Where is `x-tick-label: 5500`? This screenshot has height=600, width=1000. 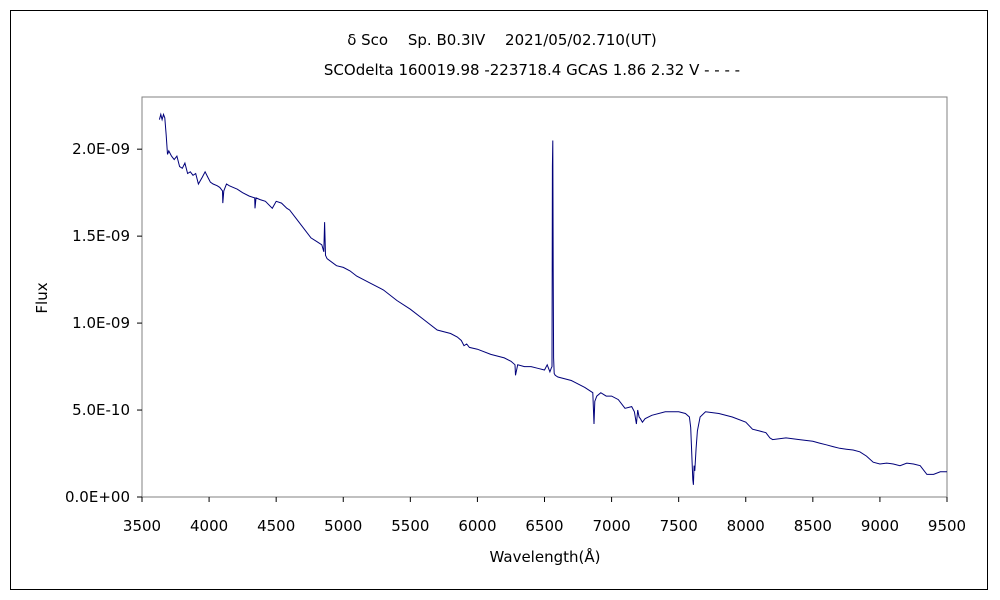
x-tick-label: 5500 is located at coordinates (410, 526).